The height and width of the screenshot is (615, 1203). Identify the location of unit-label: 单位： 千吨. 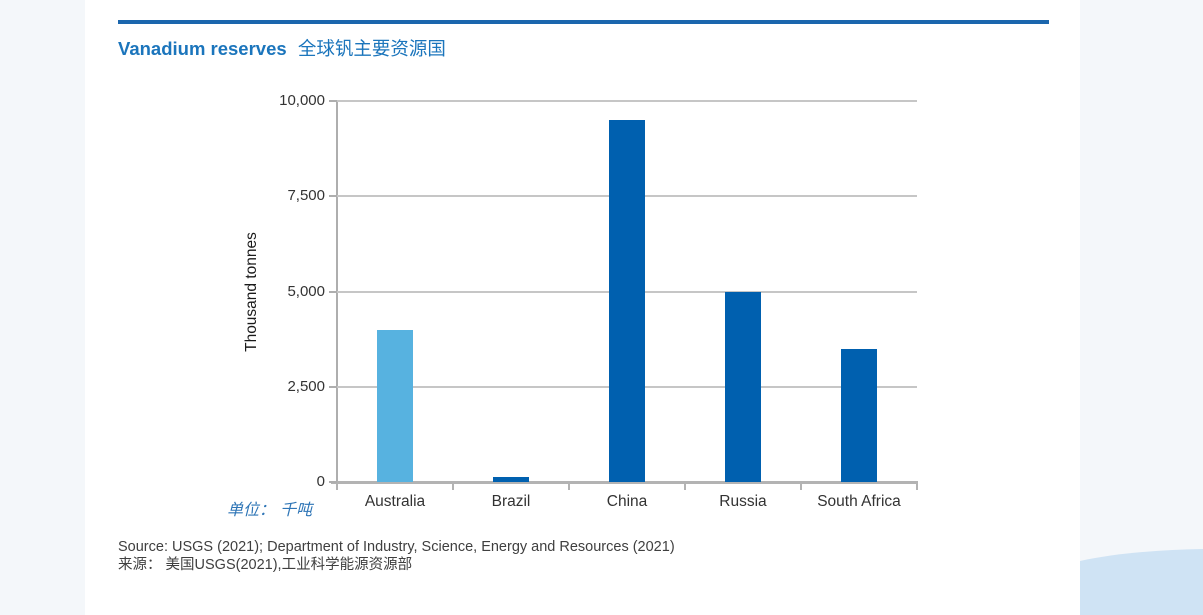
(270, 509).